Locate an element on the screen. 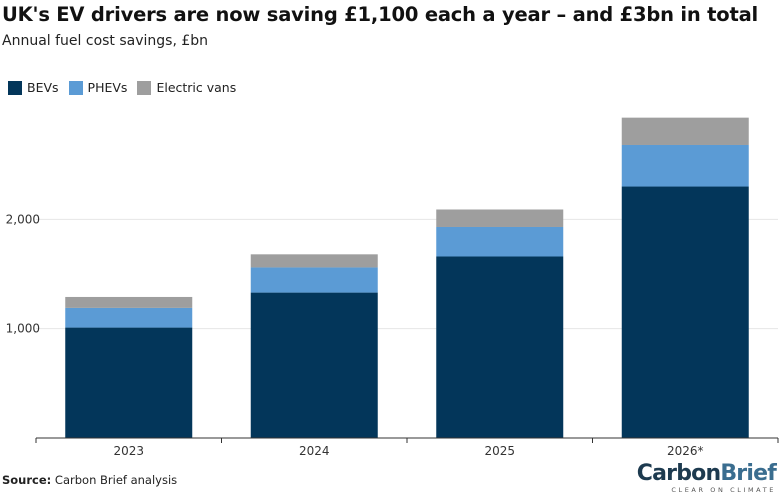 The height and width of the screenshot is (501, 780). bar-vans-2023 is located at coordinates (129, 302).